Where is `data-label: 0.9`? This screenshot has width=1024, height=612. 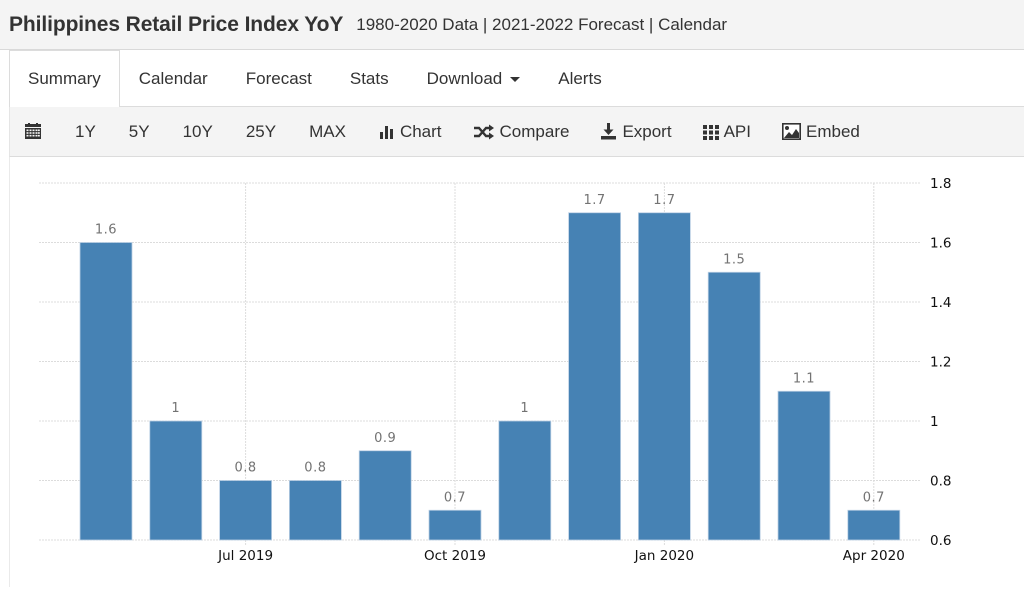 data-label: 0.9 is located at coordinates (385, 438).